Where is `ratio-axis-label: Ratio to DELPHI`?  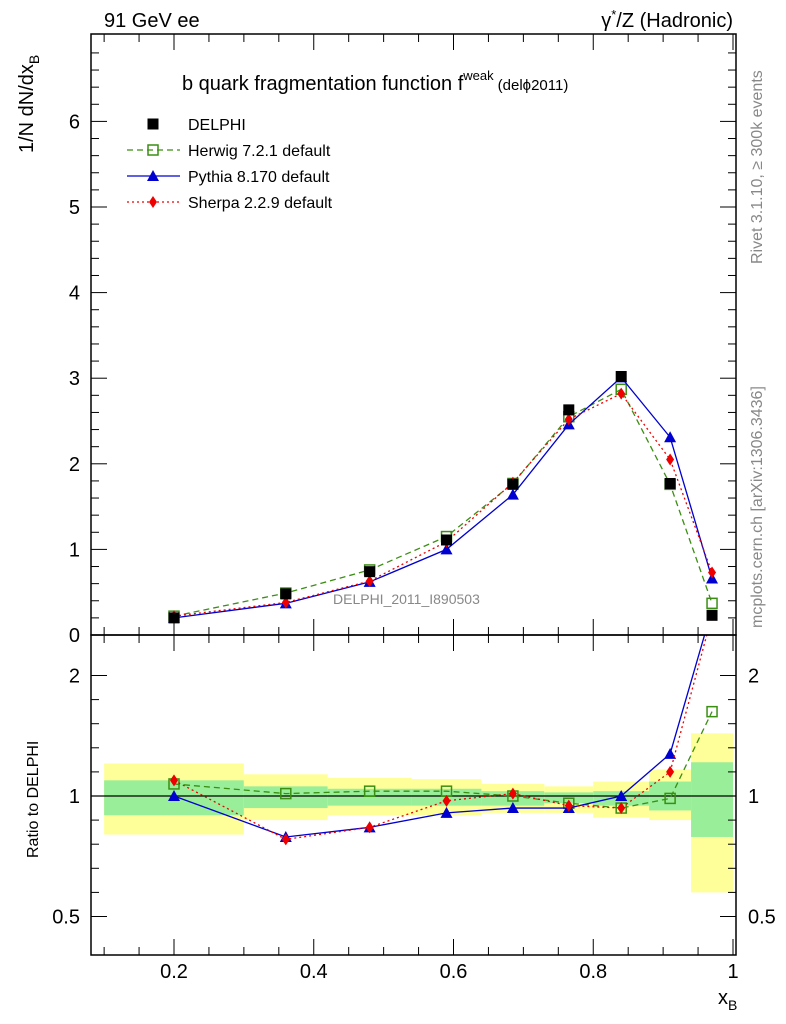
ratio-axis-label: Ratio to DELPHI is located at coordinates (33, 799).